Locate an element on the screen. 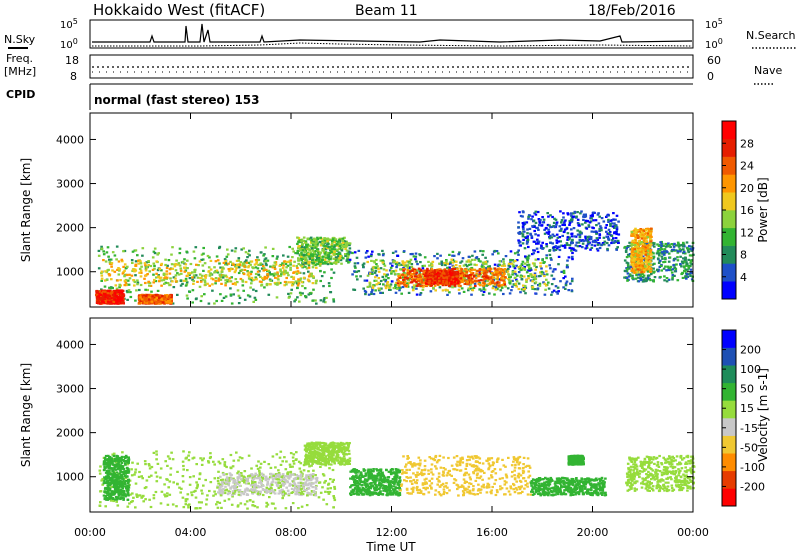 The height and width of the screenshot is (554, 800). date-label: 18/Feb/2016 is located at coordinates (632, 11).